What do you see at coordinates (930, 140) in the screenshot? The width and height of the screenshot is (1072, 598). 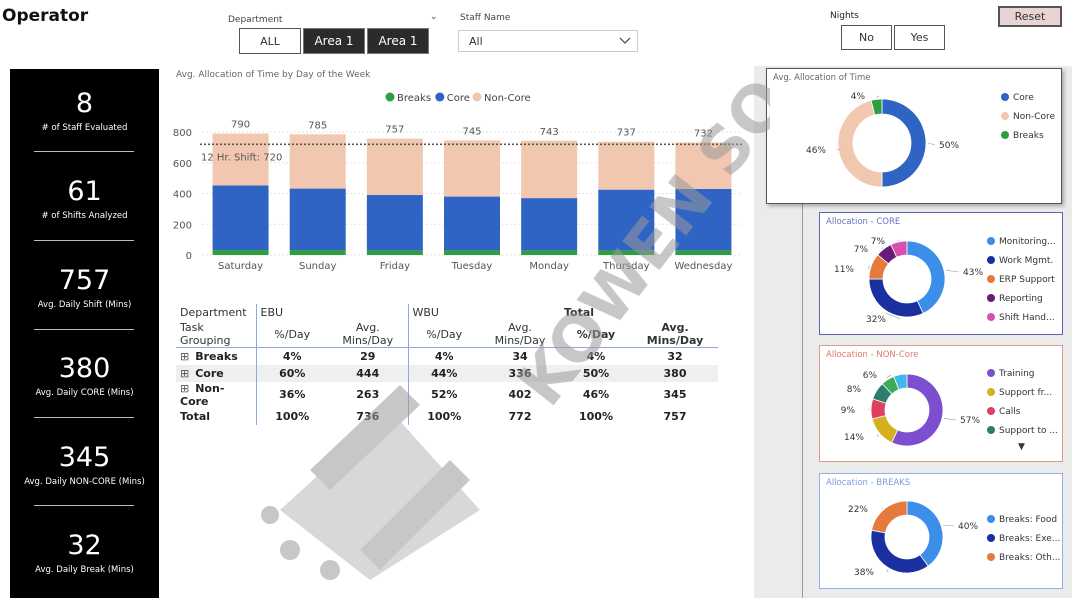 I see `donut-chart-overall: 50% 46% 4% Core Non-Core Breaks` at bounding box center [930, 140].